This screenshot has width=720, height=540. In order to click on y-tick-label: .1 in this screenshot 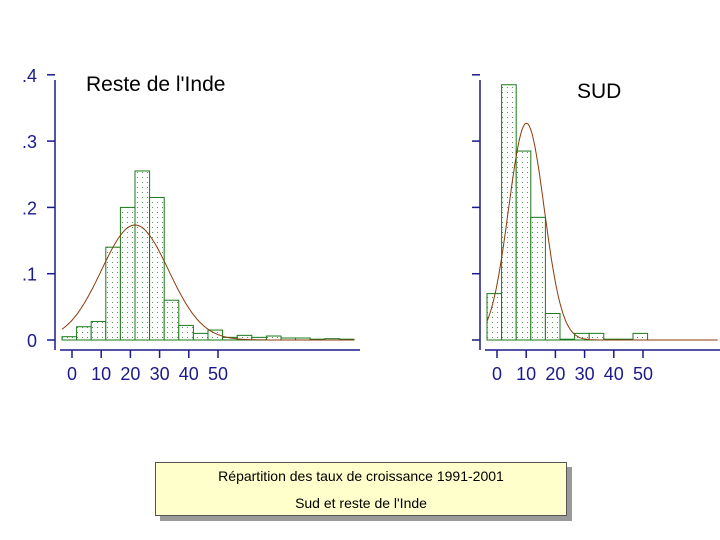, I will do `click(29, 275)`.